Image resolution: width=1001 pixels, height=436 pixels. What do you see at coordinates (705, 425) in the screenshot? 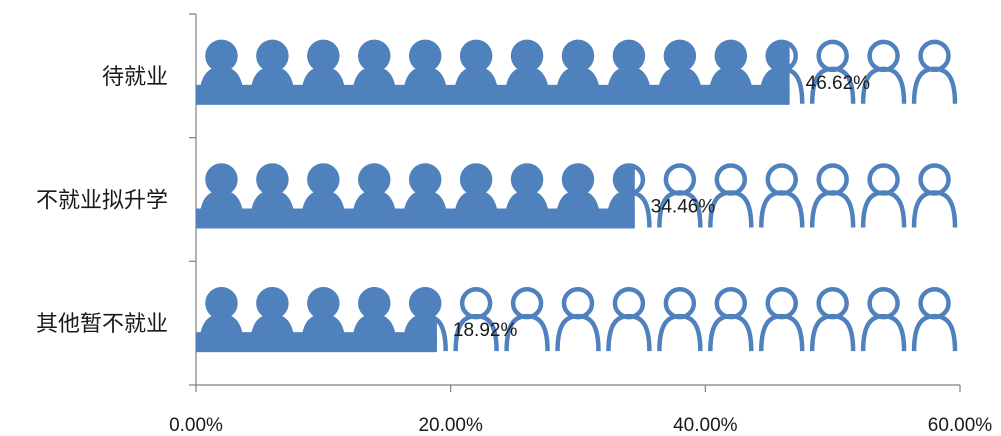
I see `x-tick-label: 40.00%` at bounding box center [705, 425].